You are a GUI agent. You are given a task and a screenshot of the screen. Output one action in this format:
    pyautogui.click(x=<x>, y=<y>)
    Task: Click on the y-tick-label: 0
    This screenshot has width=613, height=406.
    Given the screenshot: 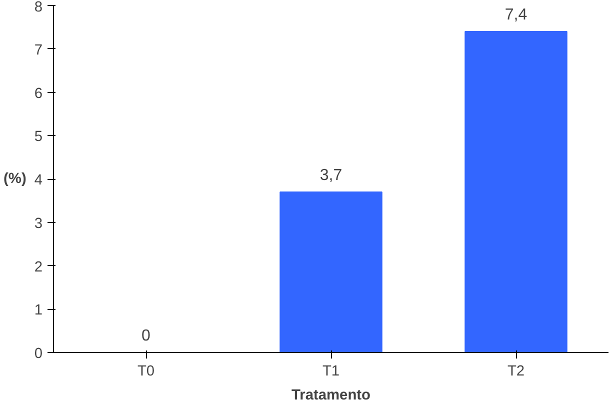 What is the action you would take?
    pyautogui.click(x=38, y=354)
    